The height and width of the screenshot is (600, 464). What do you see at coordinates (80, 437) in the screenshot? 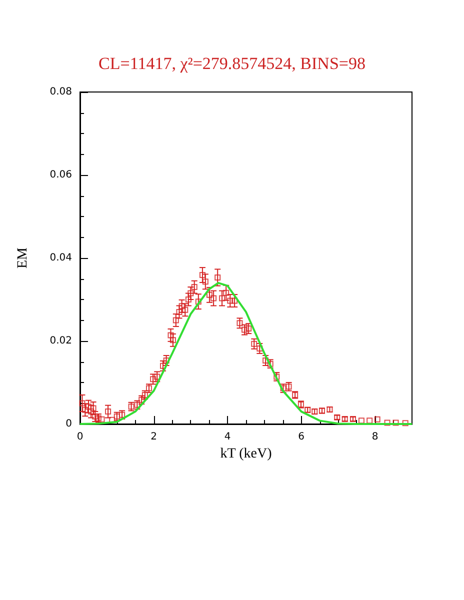
I see `x-tick-label: 0` at bounding box center [80, 437].